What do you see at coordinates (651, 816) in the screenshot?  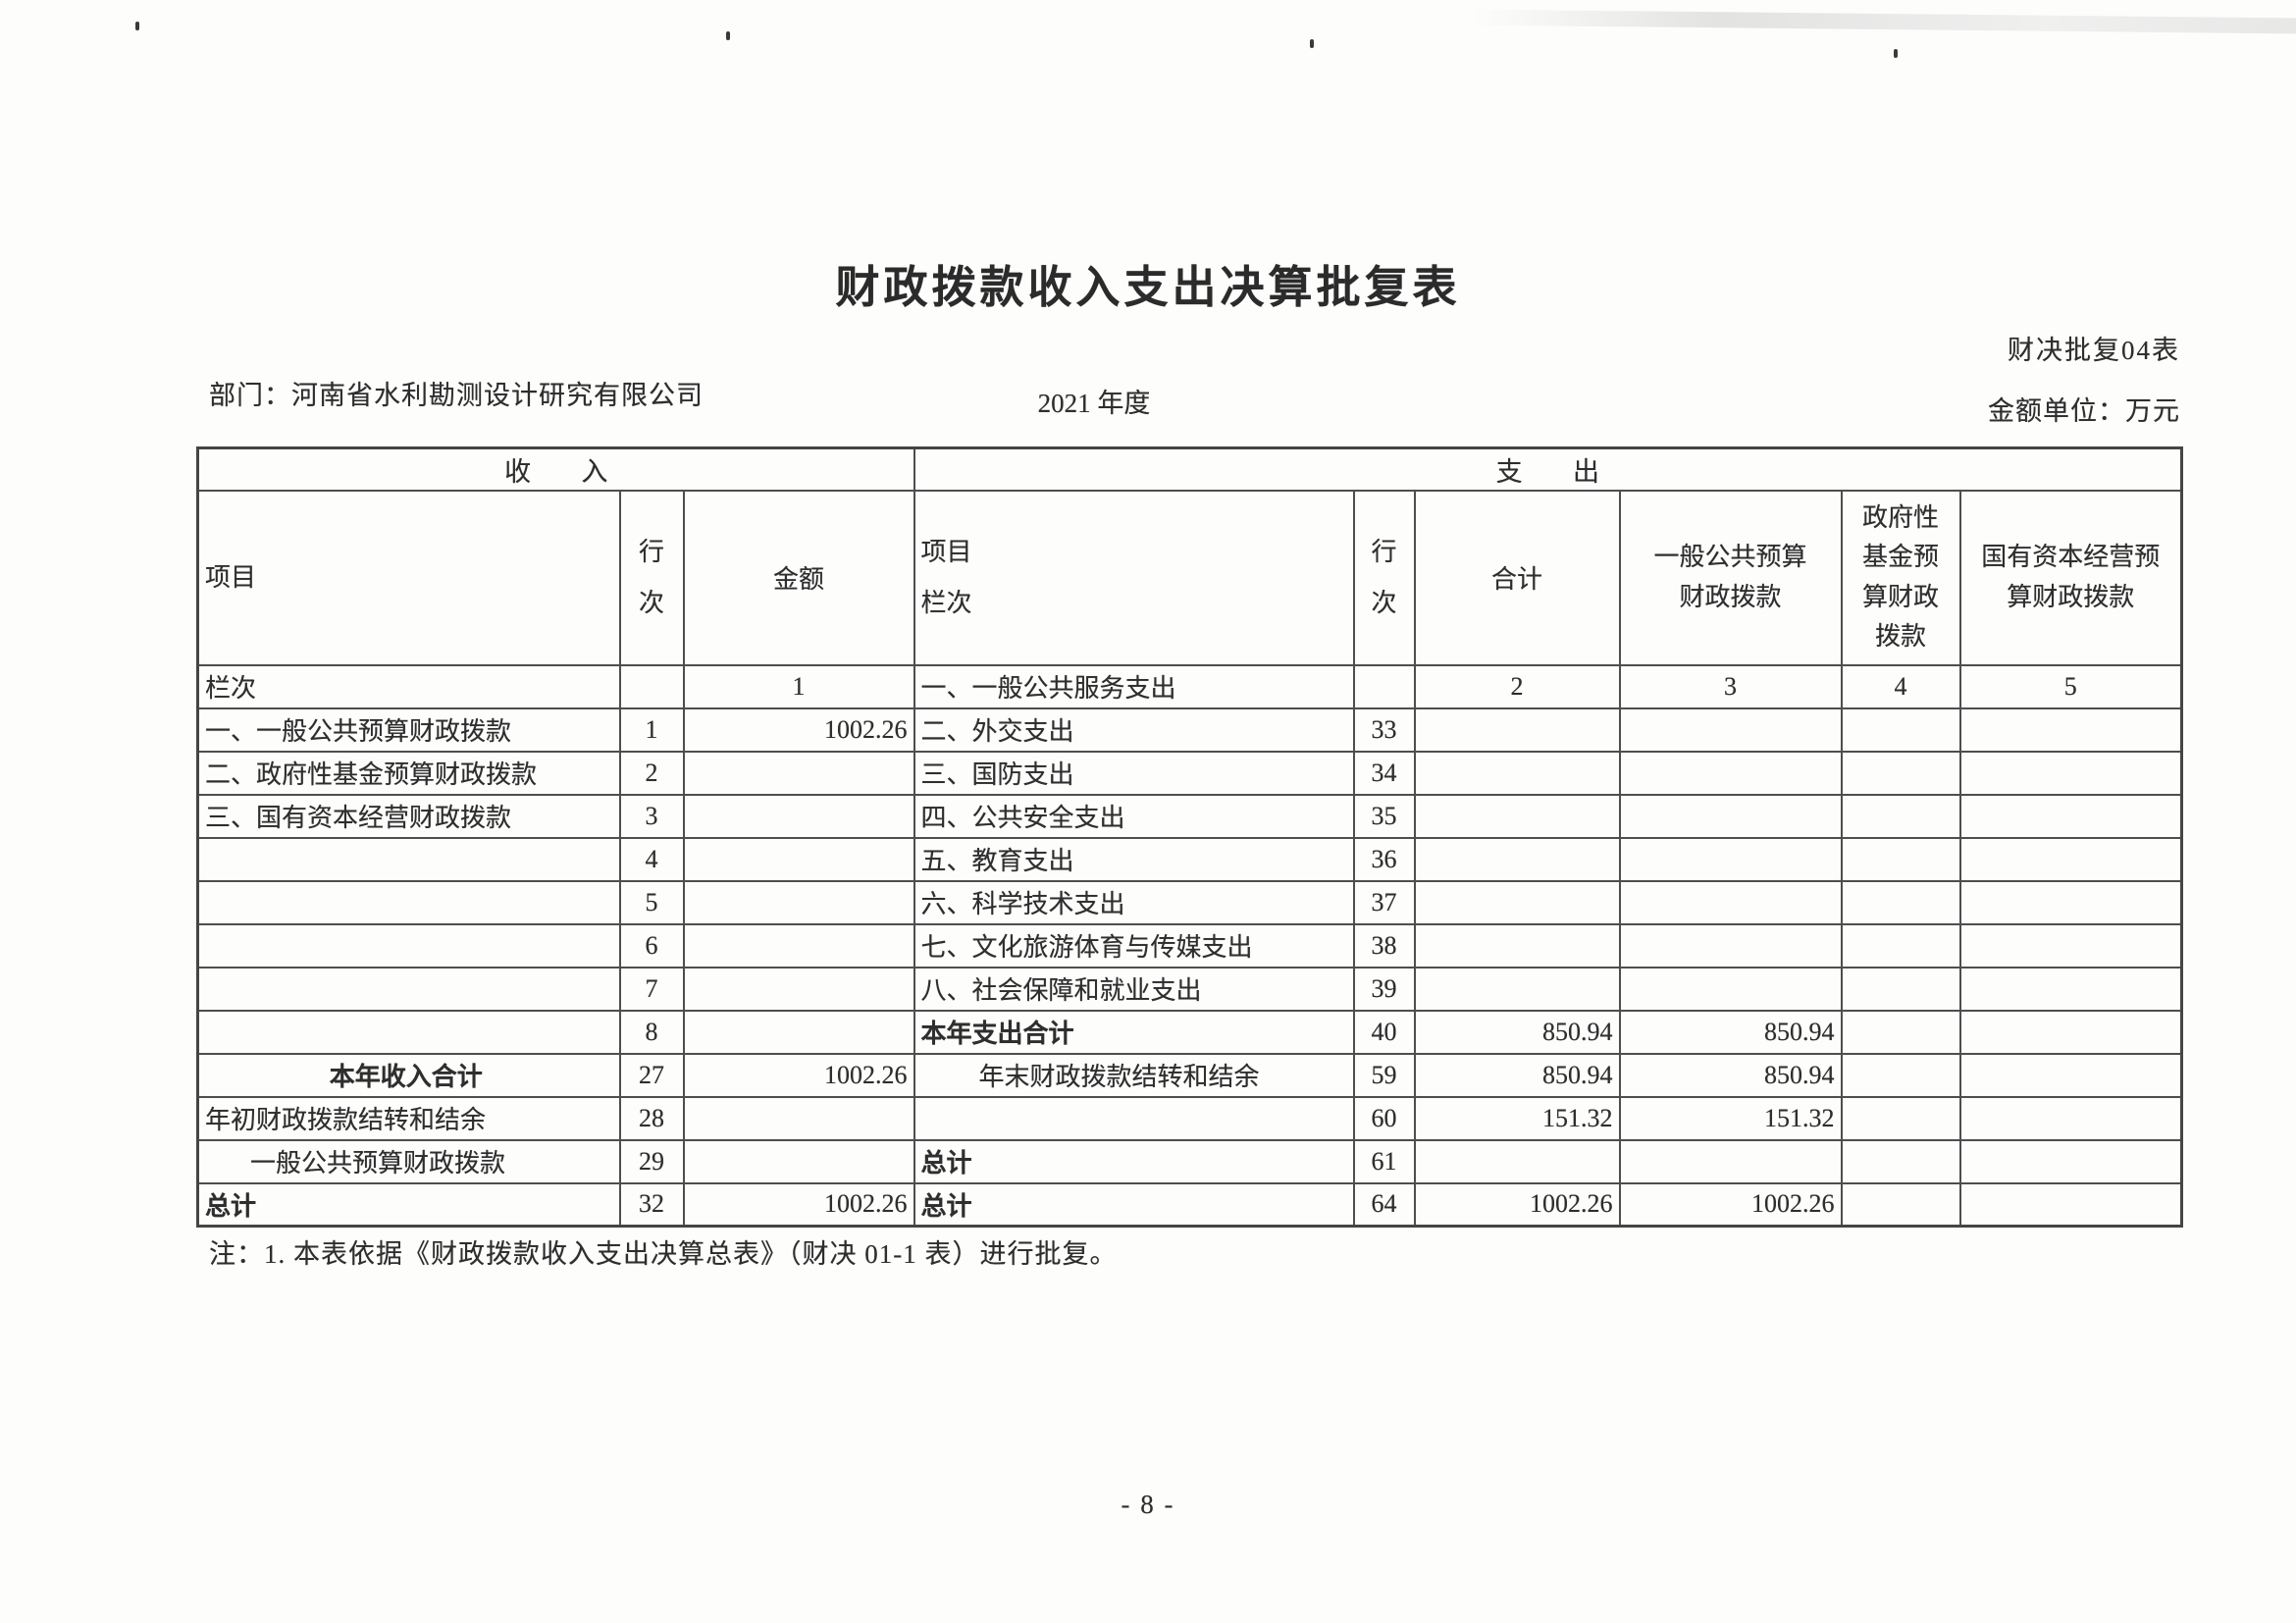 I see `income-line-cell: 3` at bounding box center [651, 816].